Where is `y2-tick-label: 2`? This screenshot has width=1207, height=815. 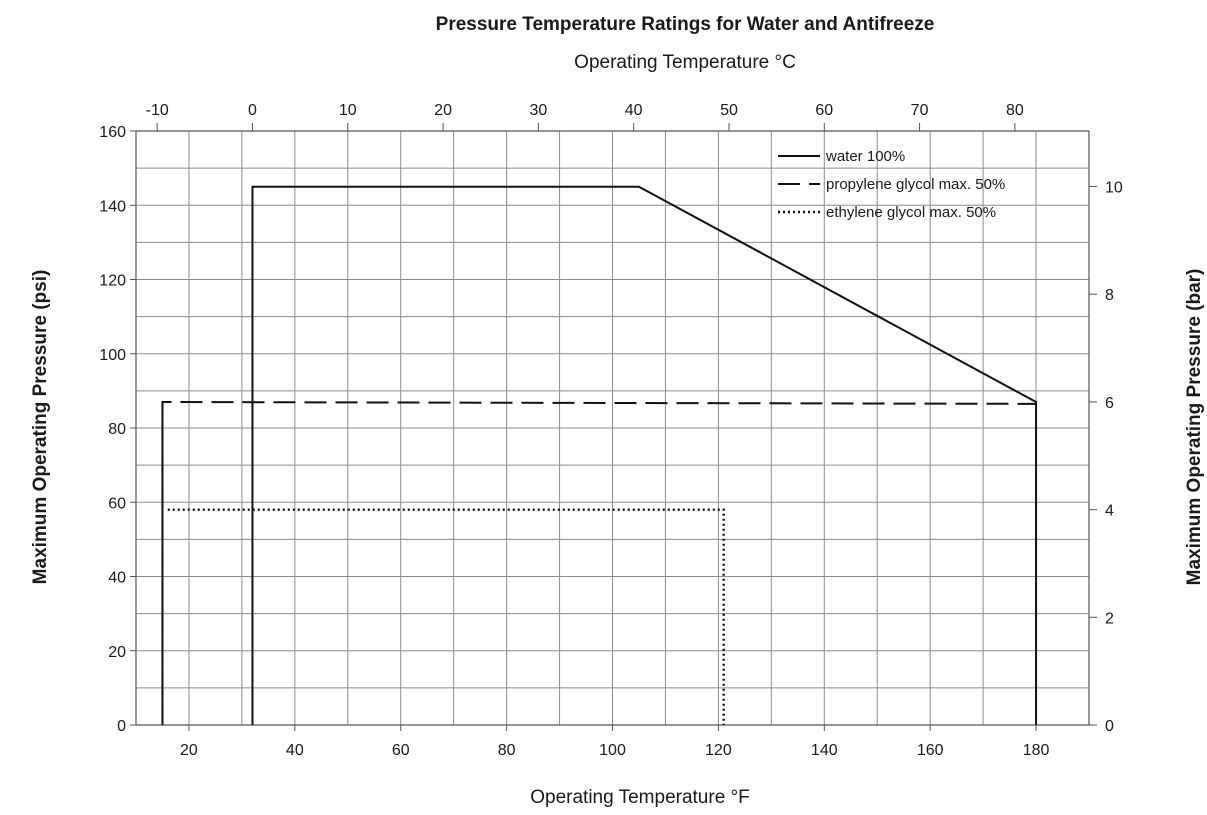
y2-tick-label: 2 is located at coordinates (1109, 618).